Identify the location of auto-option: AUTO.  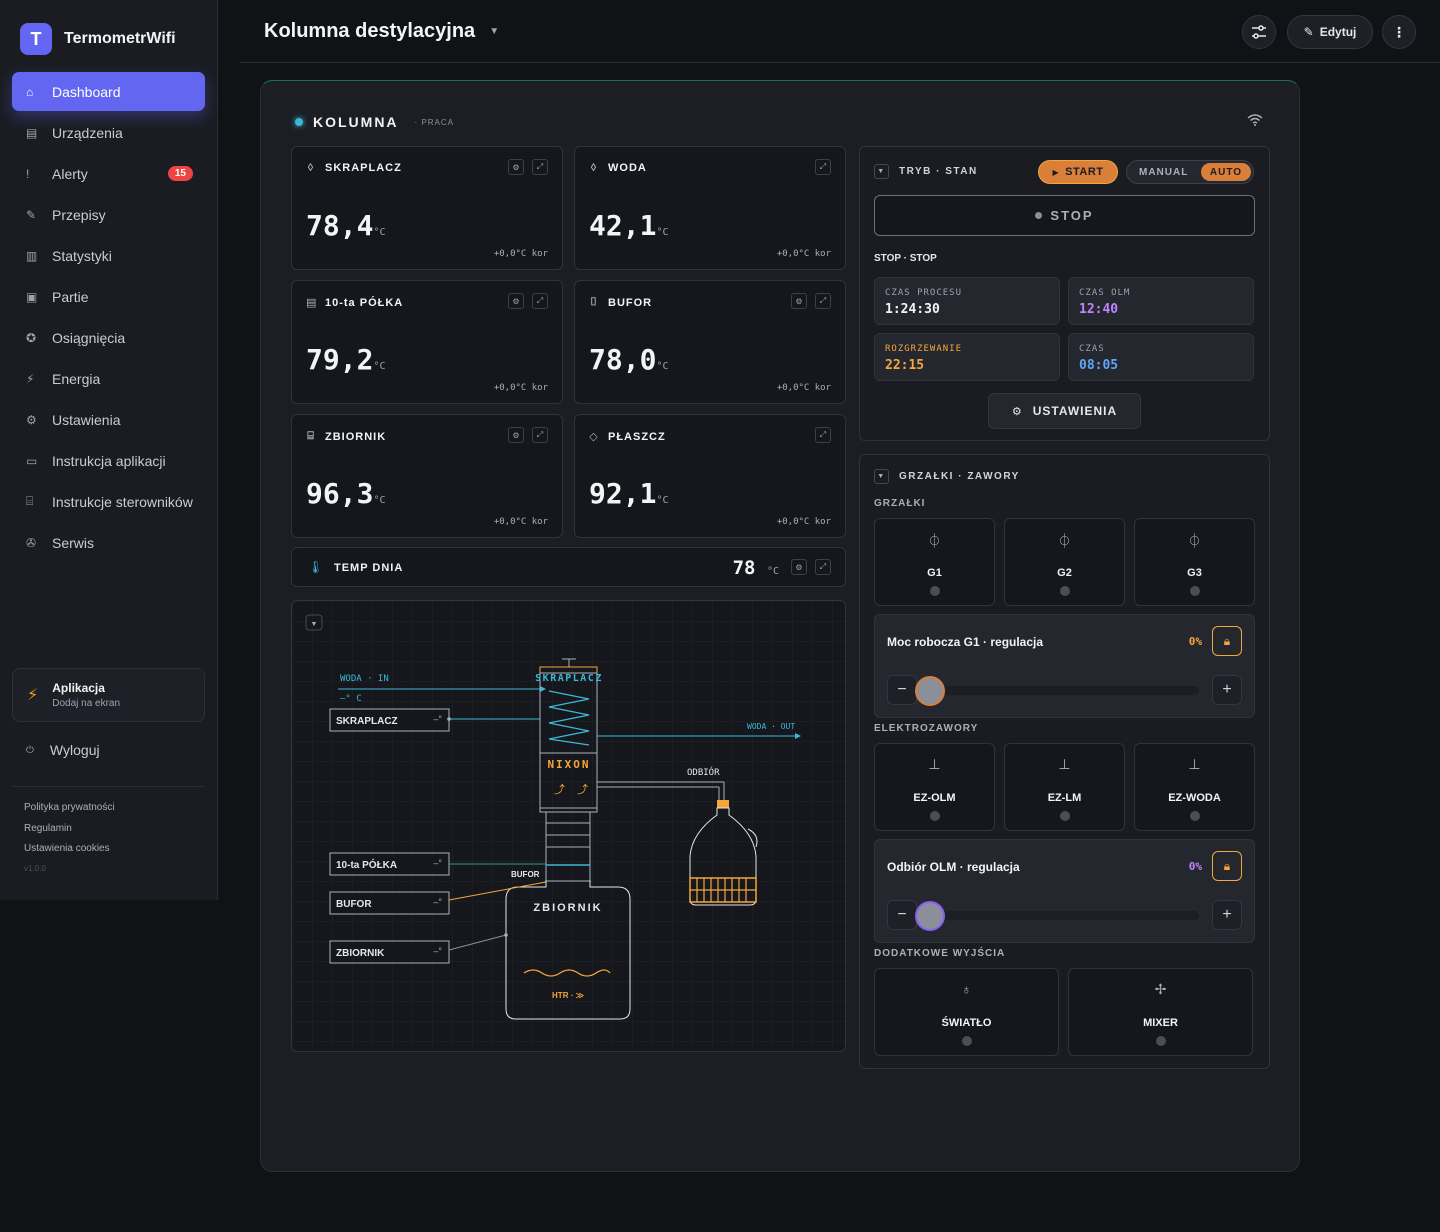
(1226, 172).